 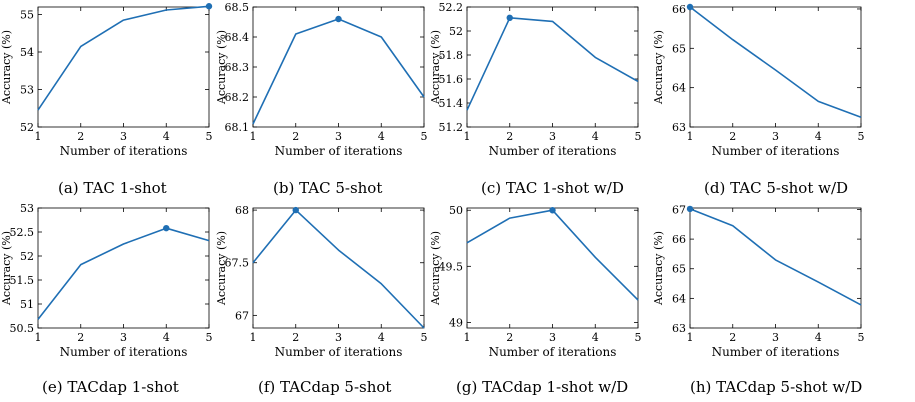 I want to click on y-tick-label: 68.3, so click(x=237, y=67).